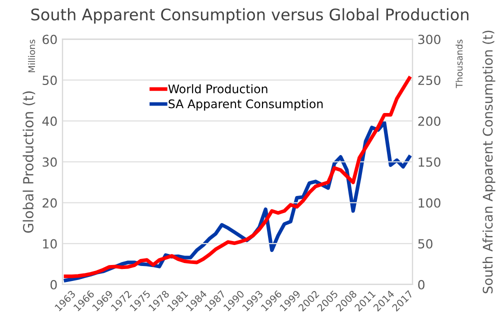 This screenshot has height=327, width=500. Describe the element at coordinates (429, 39) in the screenshot. I see `y2-tick-label: 300` at that location.